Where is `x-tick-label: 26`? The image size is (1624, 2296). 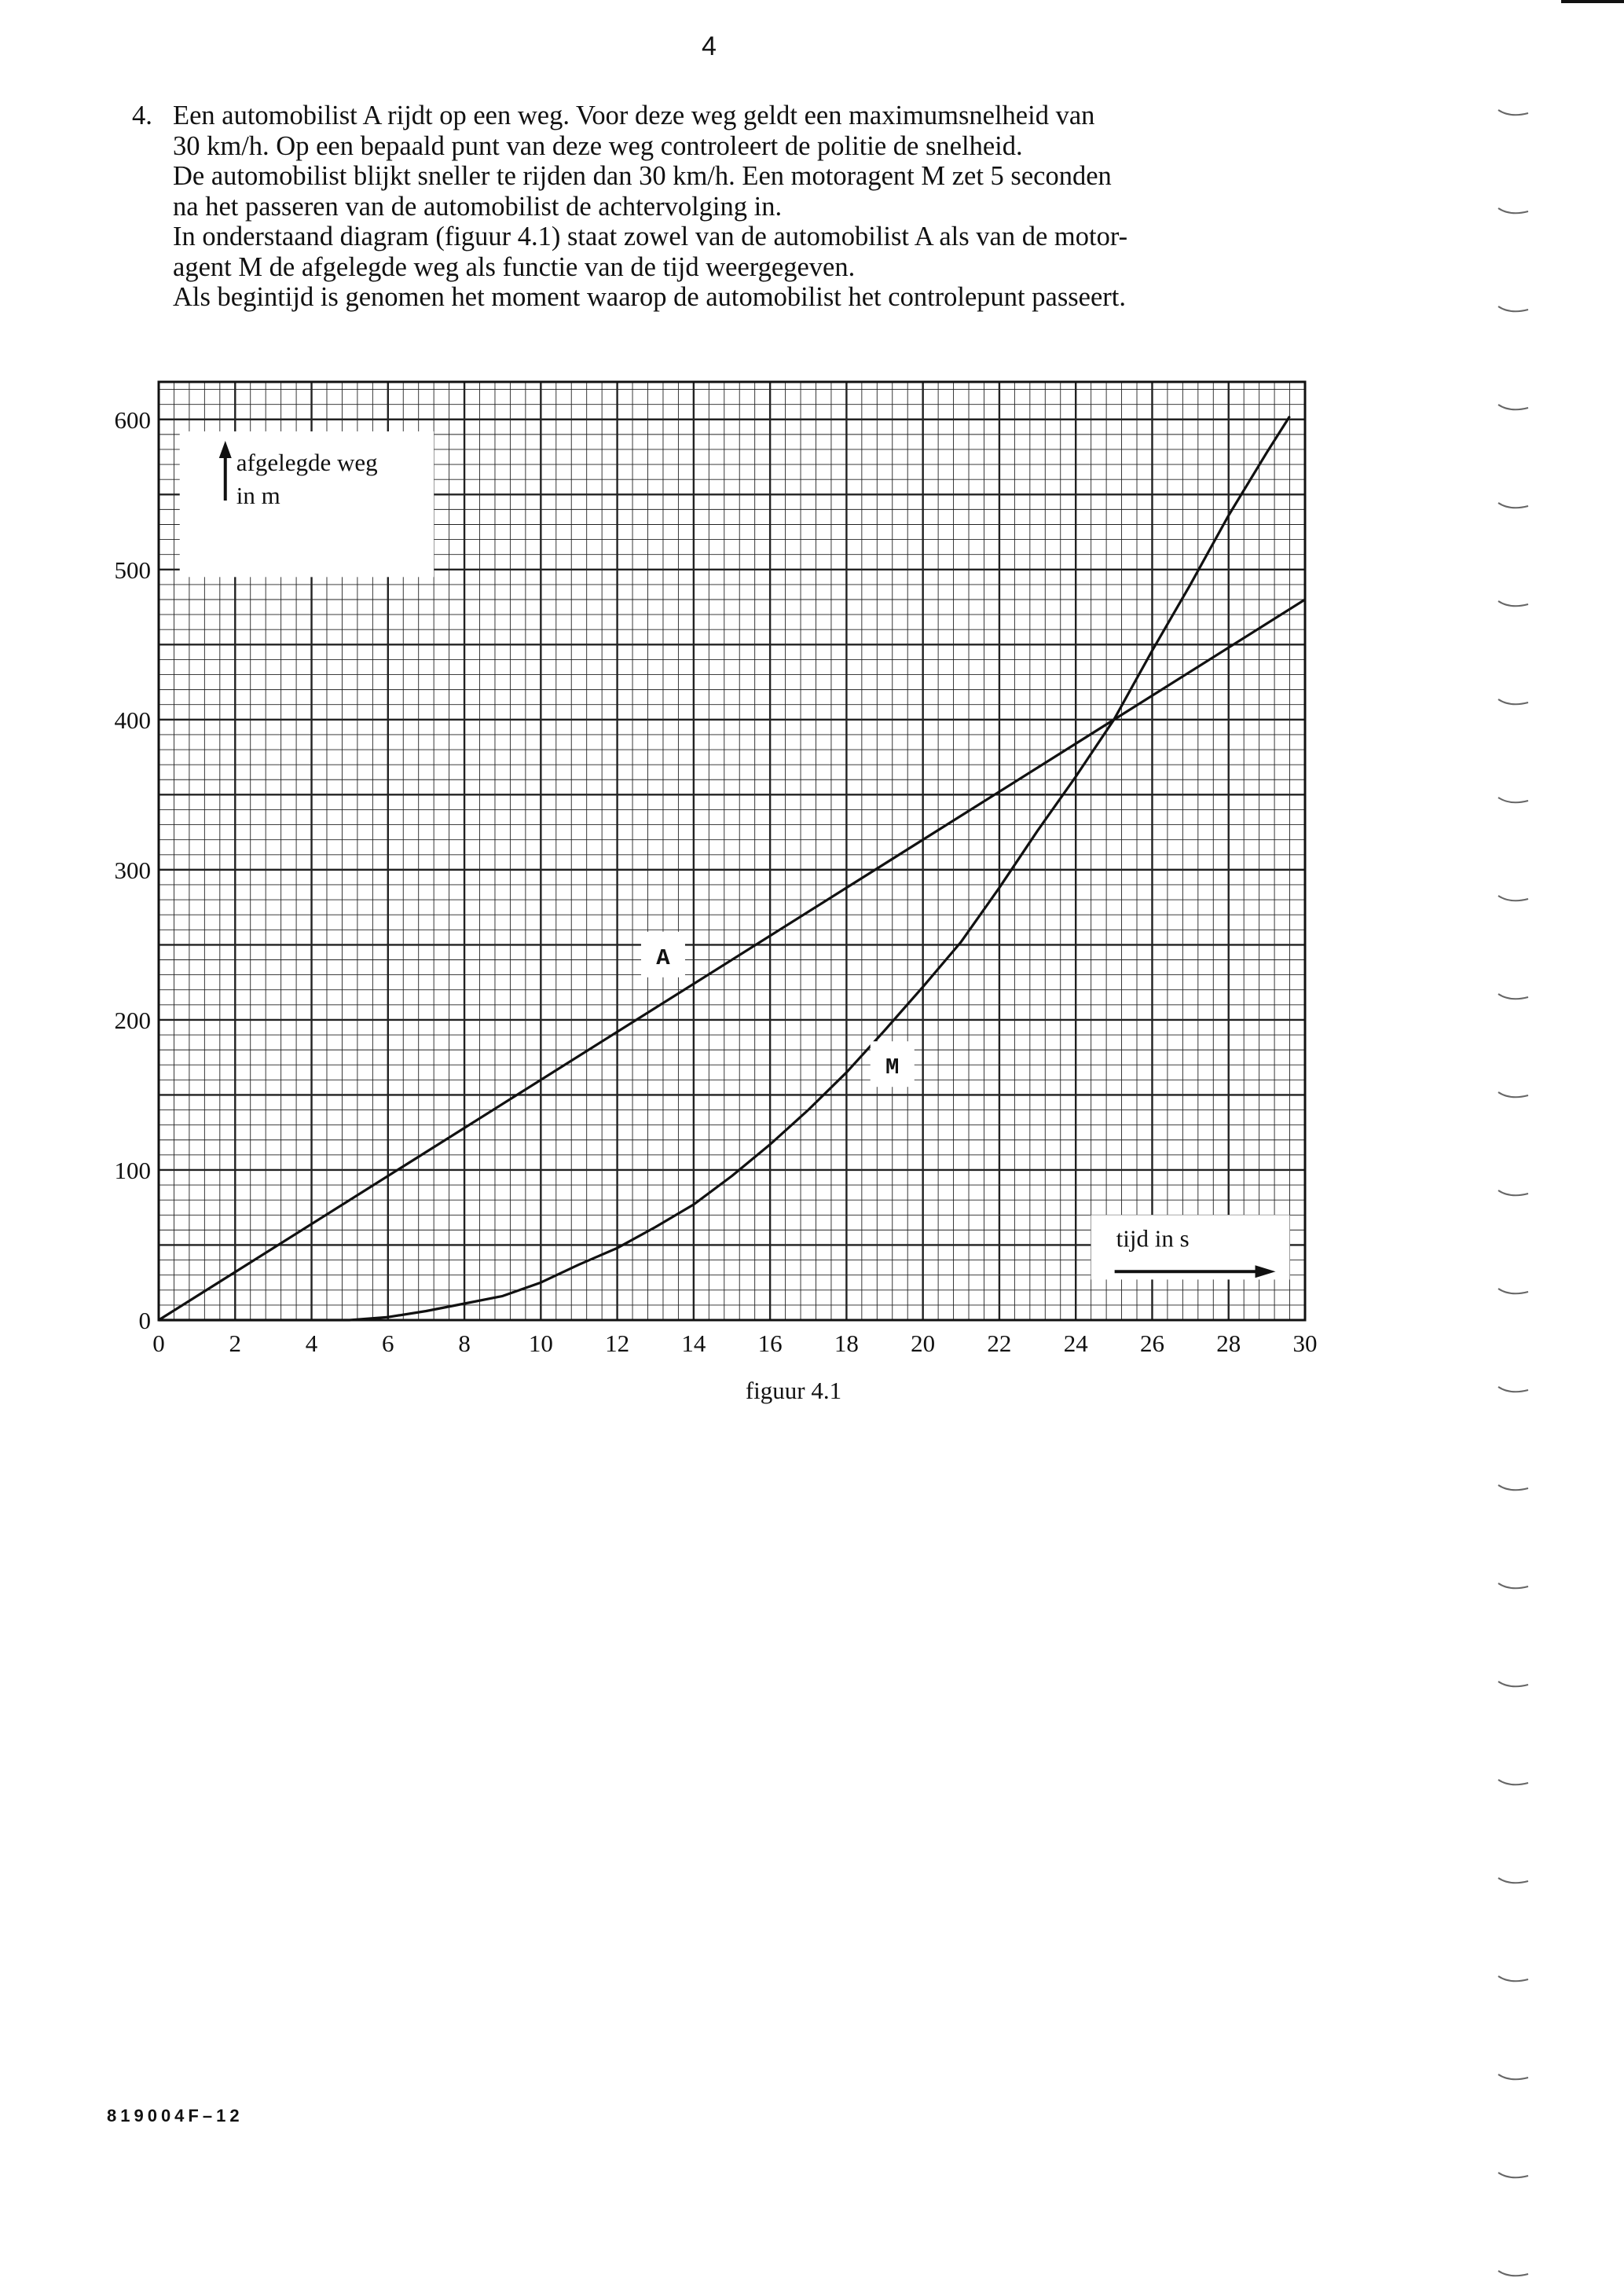 x-tick-label: 26 is located at coordinates (1152, 1343).